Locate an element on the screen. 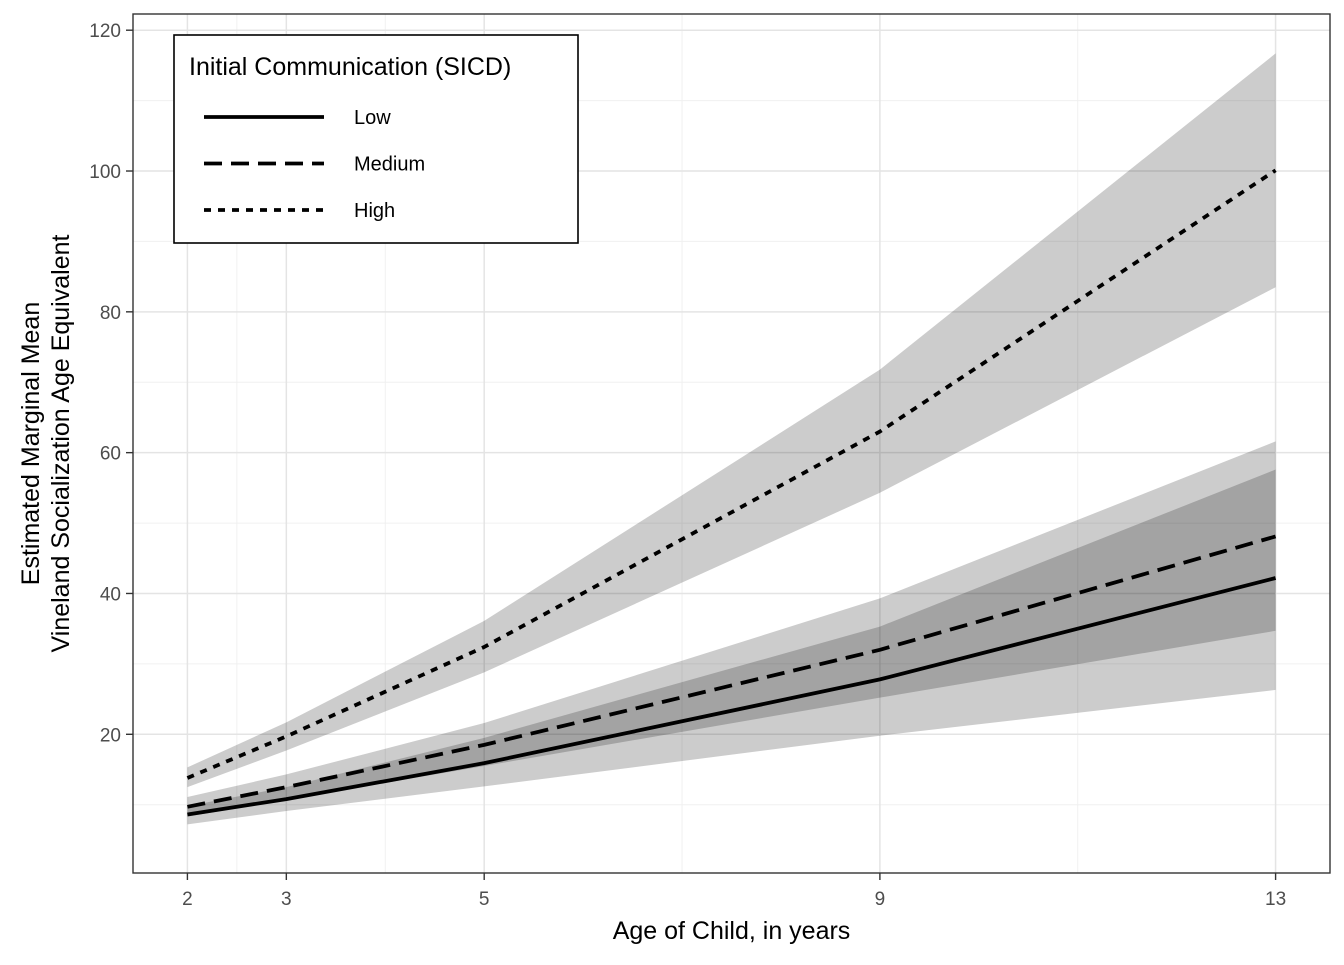 This screenshot has width=1344, height=965. x-tick-label: 3 is located at coordinates (286, 899).